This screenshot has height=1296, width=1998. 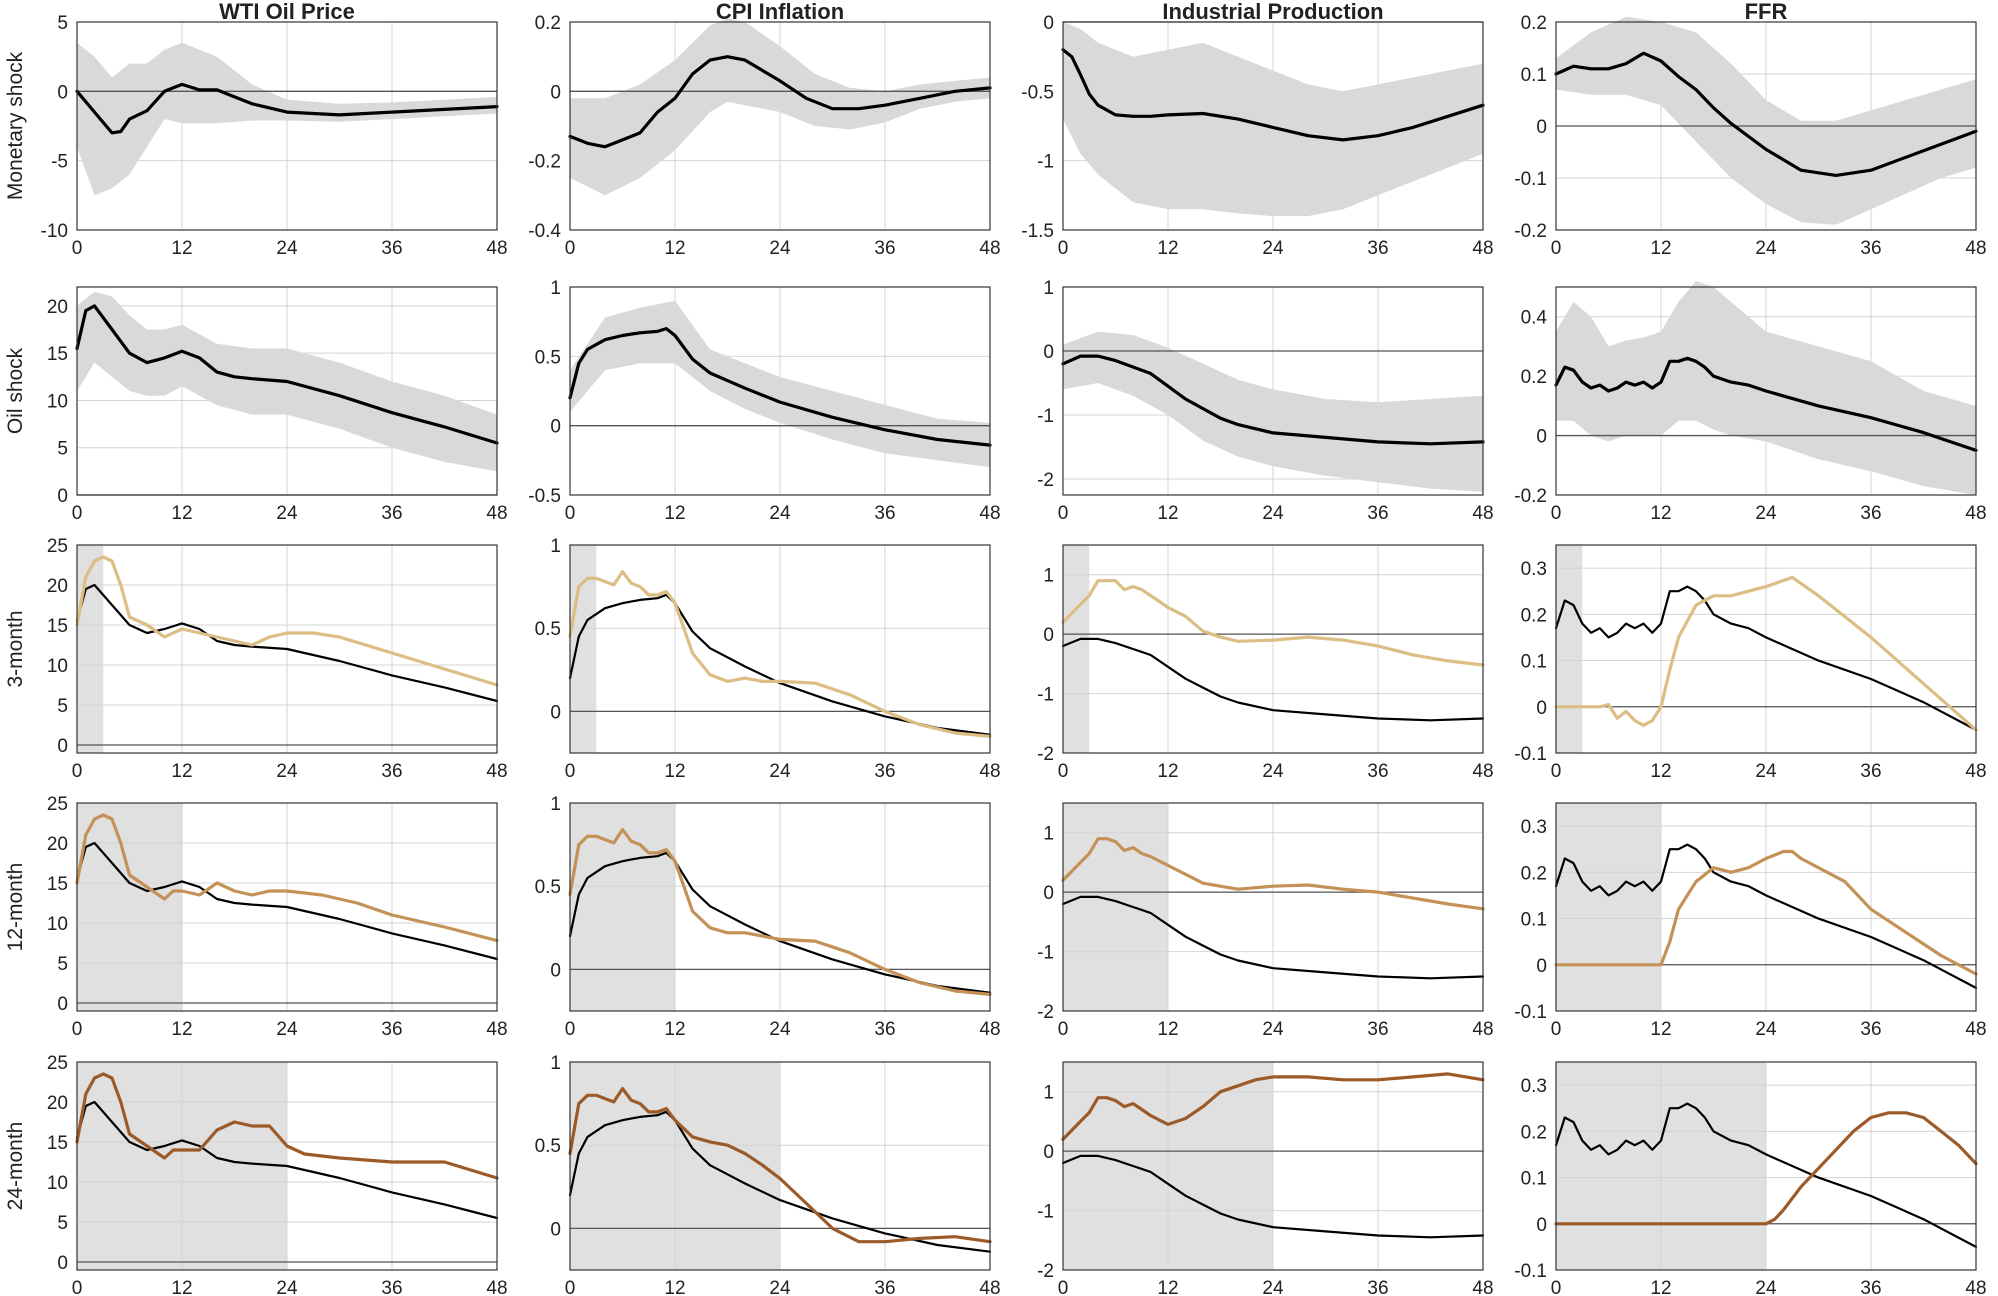 I want to click on shaded-horizon, so click(x=129, y=907).